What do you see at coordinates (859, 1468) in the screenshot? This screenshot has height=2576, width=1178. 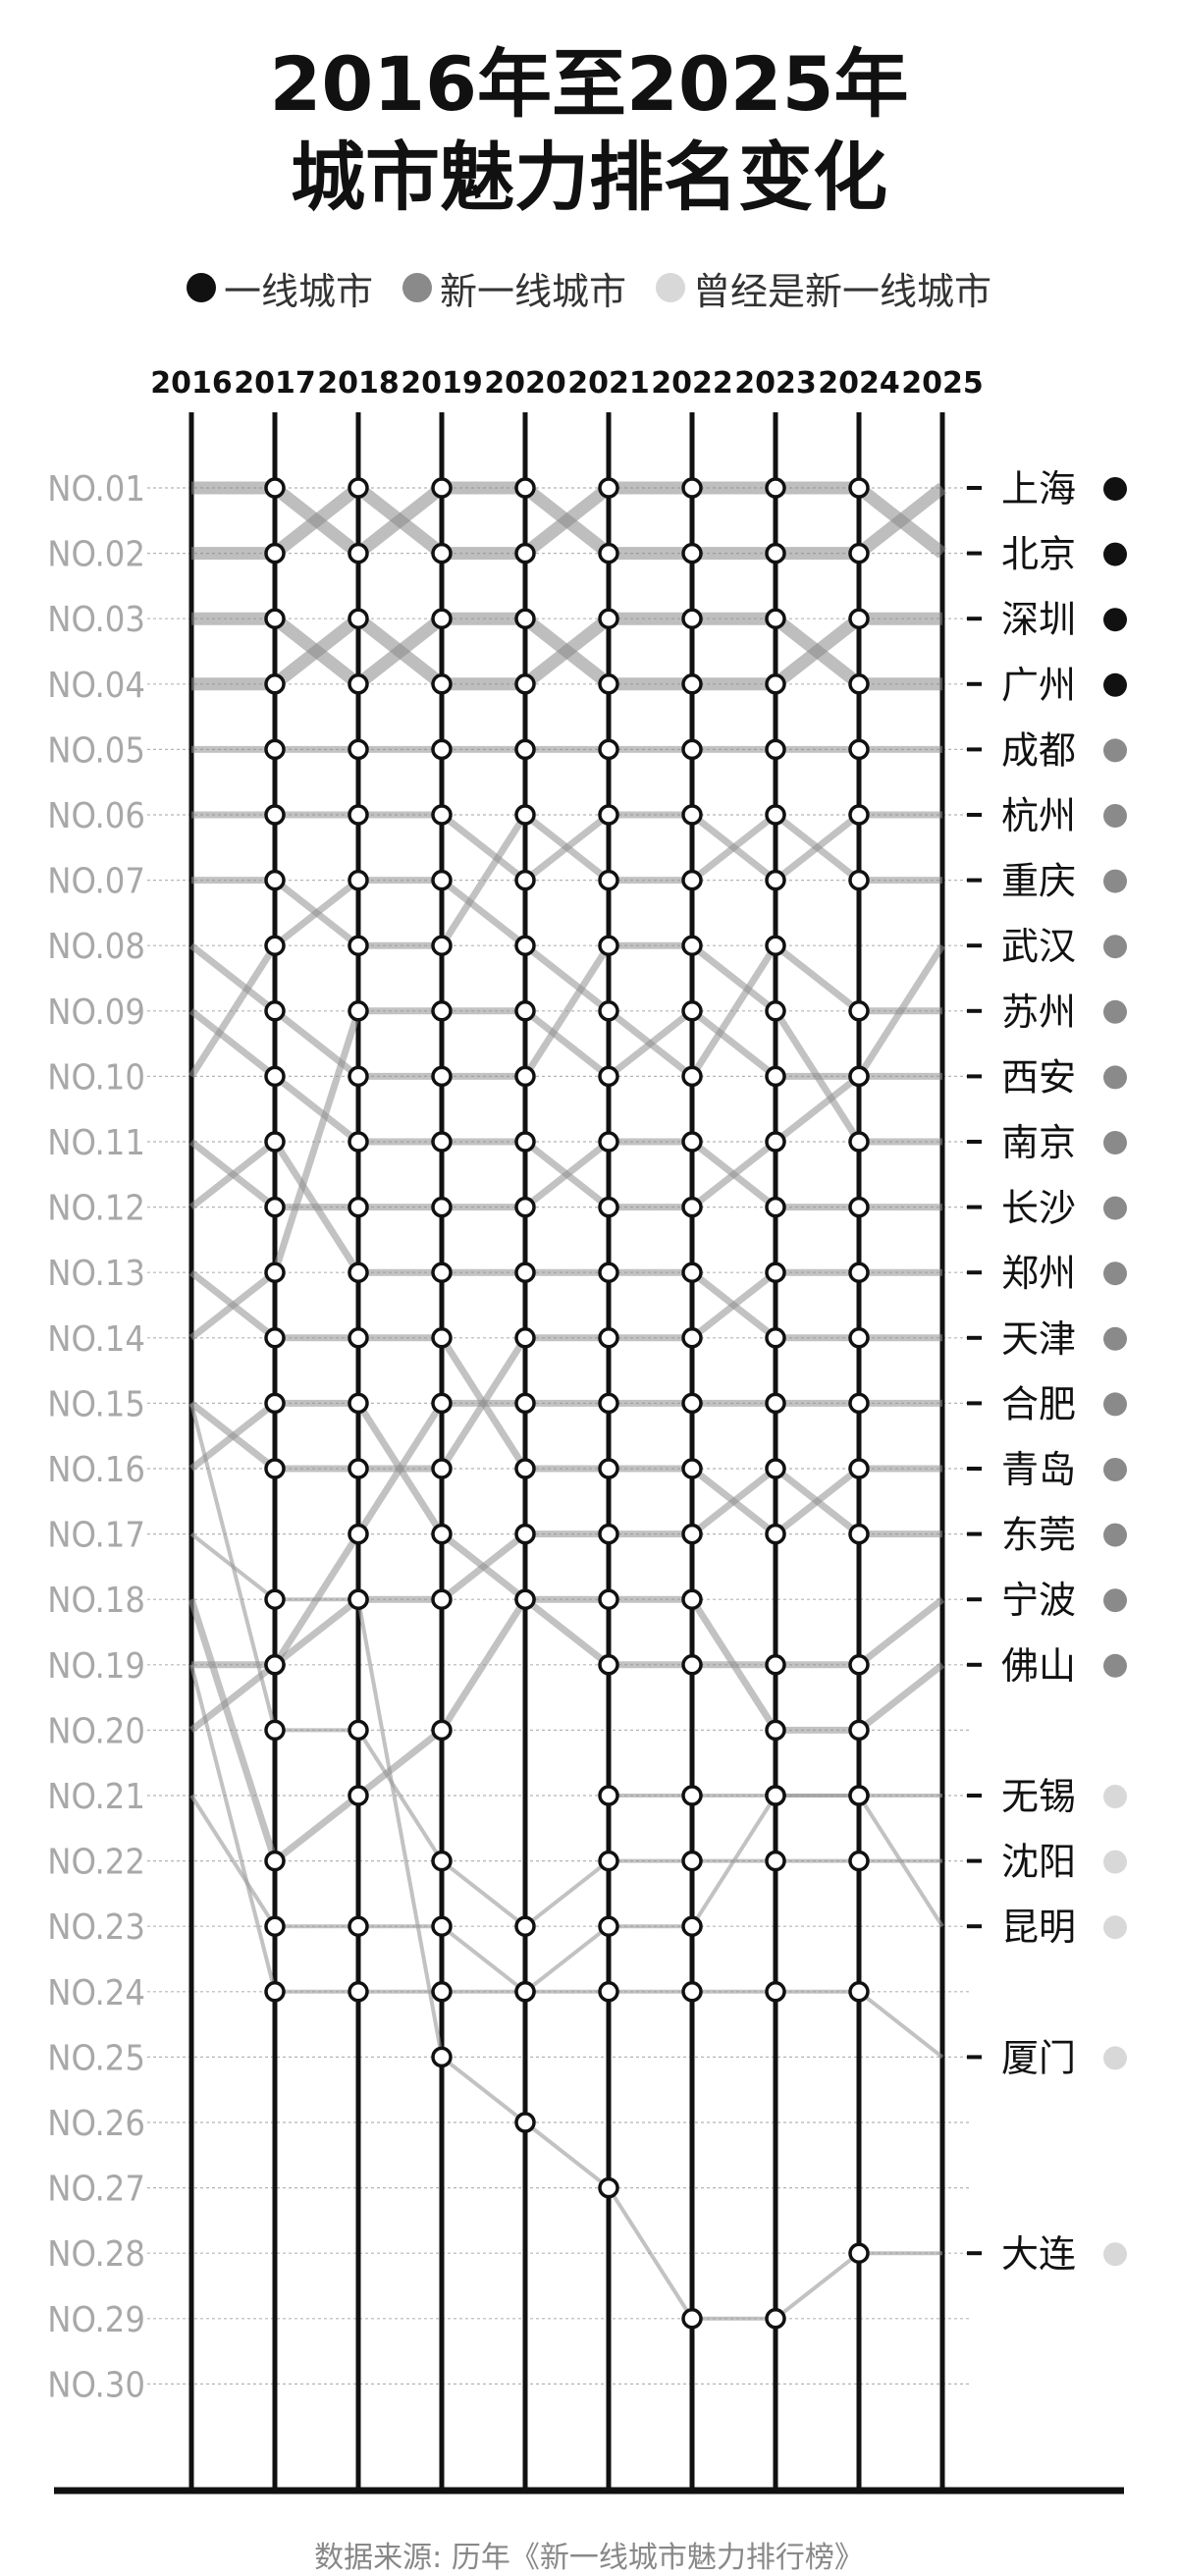 I see `marker-青岛-2024` at bounding box center [859, 1468].